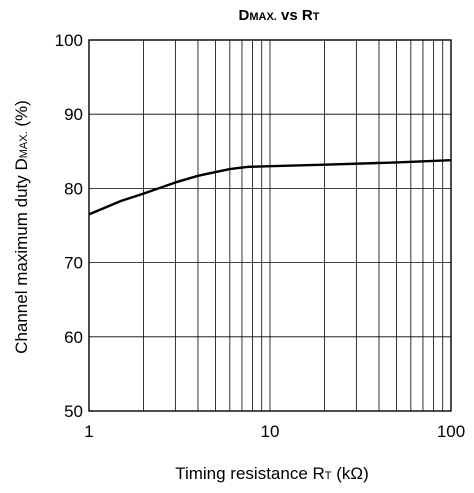  What do you see at coordinates (316, 17) in the screenshot?
I see `title-part2-sub: T` at bounding box center [316, 17].